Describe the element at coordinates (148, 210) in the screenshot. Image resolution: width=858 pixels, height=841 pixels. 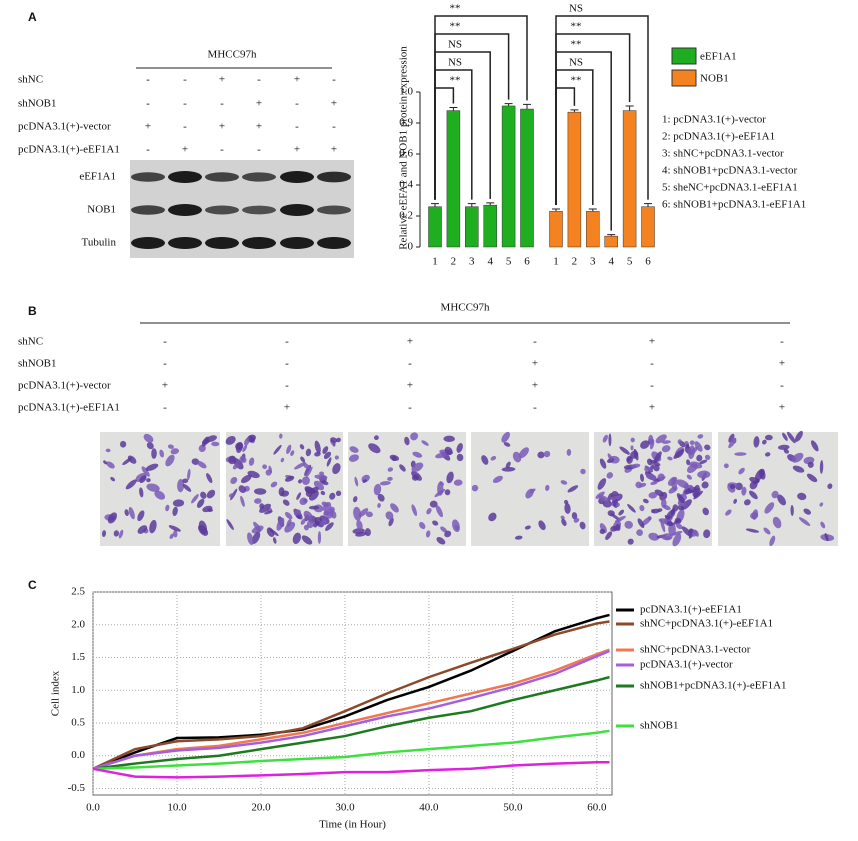
I see `band` at that location.